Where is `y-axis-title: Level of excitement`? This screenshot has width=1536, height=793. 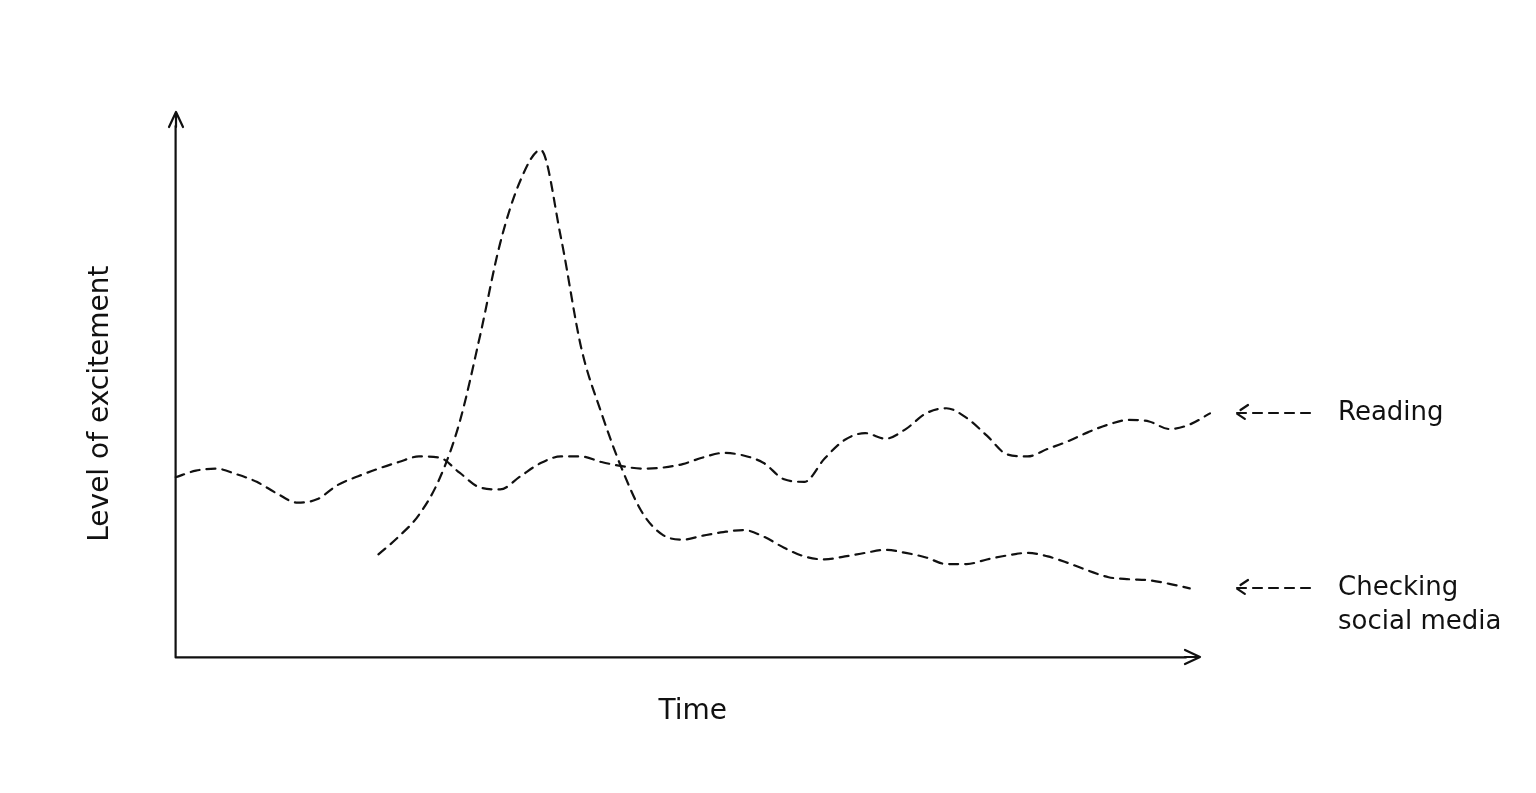 y-axis-title: Level of excitement is located at coordinates (99, 403).